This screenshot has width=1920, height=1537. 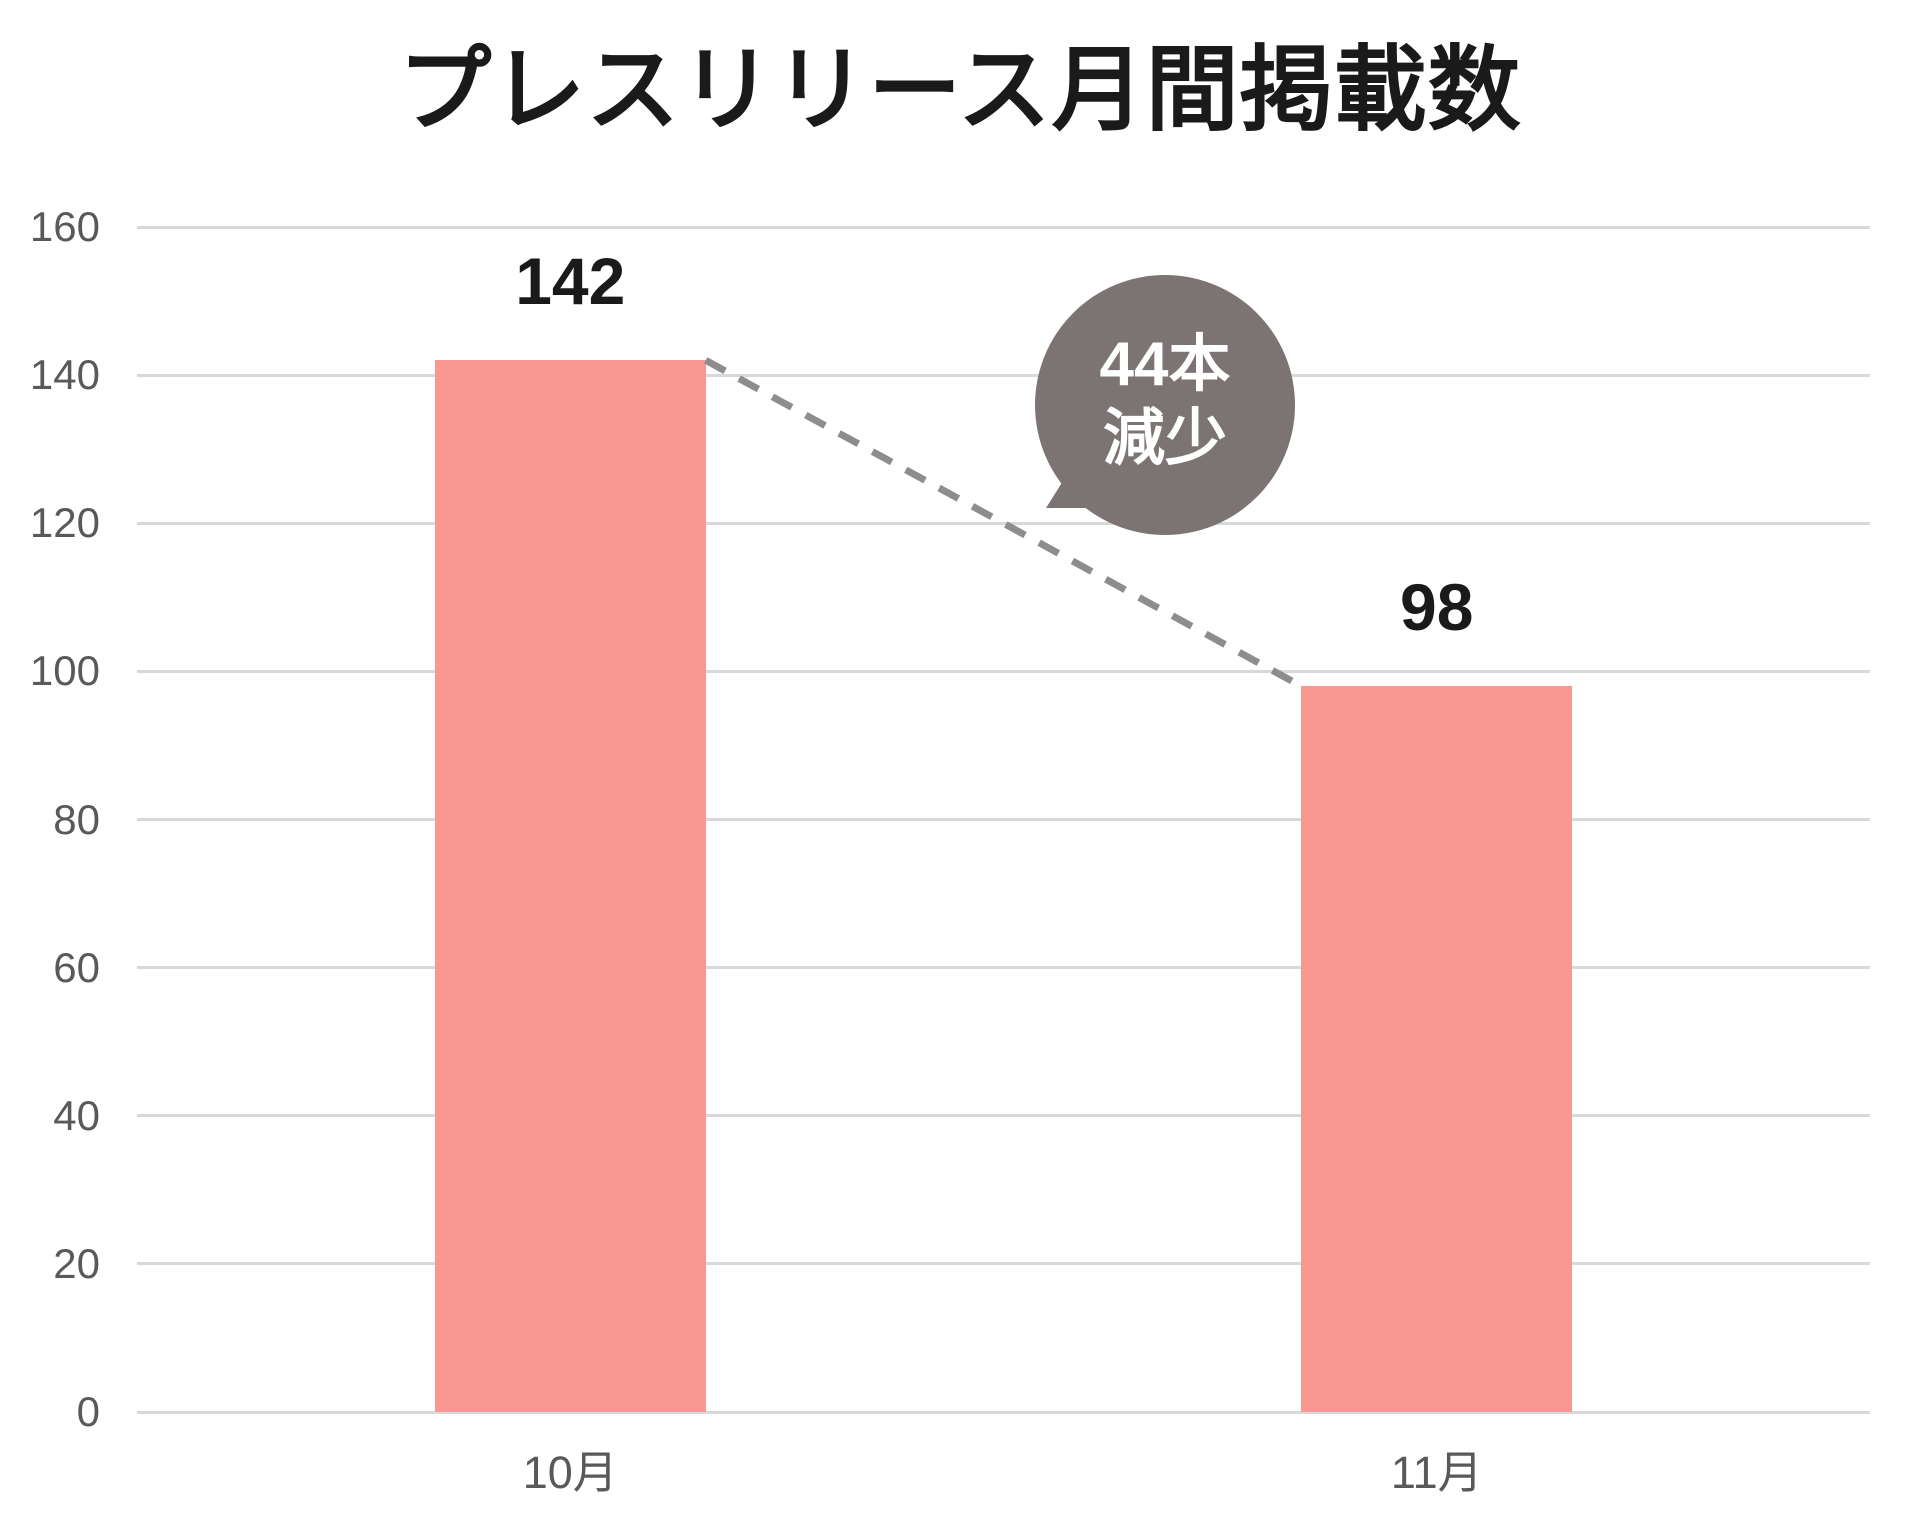 I want to click on bubble-text-line-1: 44本, so click(x=1165, y=364).